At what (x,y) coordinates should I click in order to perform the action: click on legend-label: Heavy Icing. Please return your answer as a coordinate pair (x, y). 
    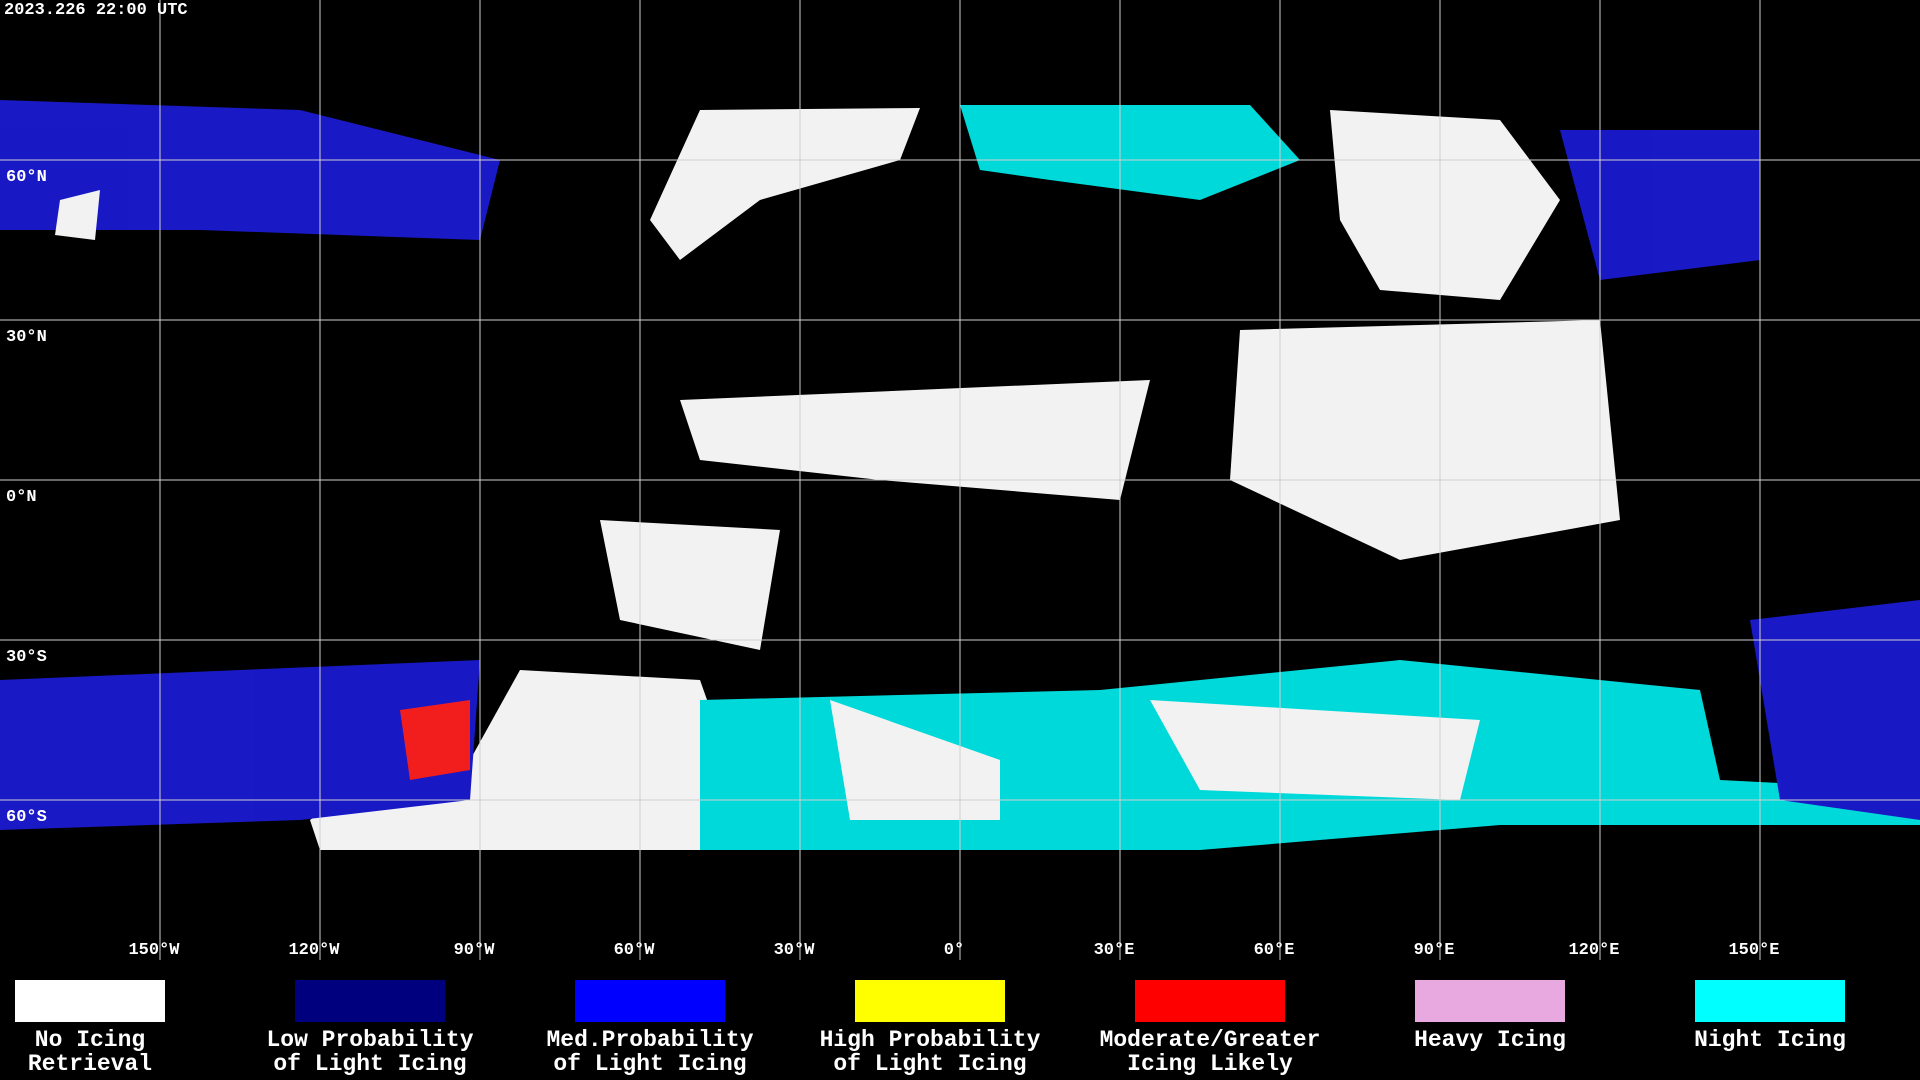
    Looking at the image, I should click on (1490, 1040).